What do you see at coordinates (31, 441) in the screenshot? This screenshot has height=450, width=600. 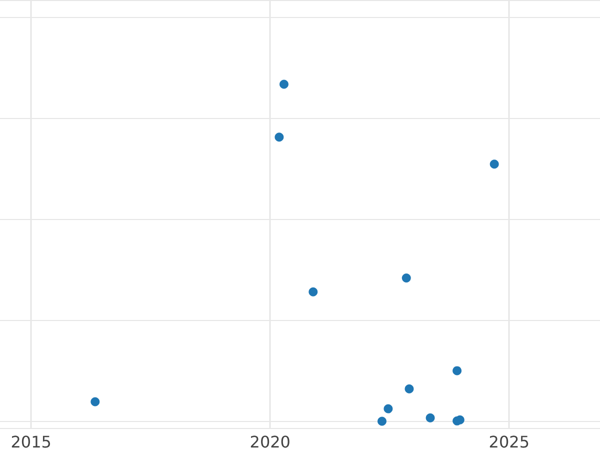 I see `x-tick-label: 2015` at bounding box center [31, 441].